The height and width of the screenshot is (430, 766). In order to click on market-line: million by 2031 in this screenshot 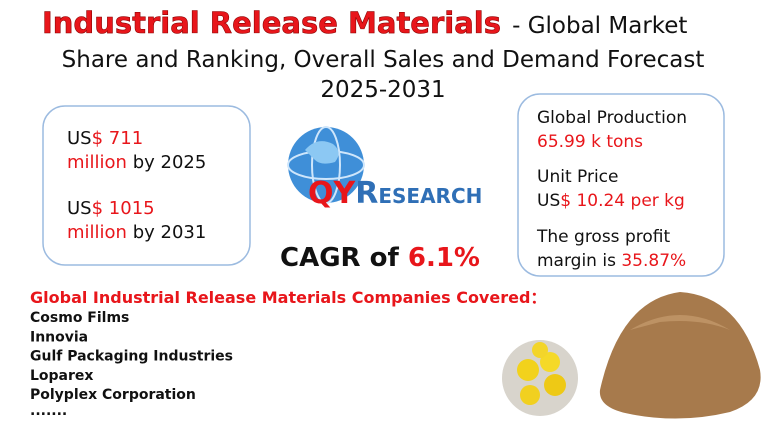, I will do `click(136, 232)`.